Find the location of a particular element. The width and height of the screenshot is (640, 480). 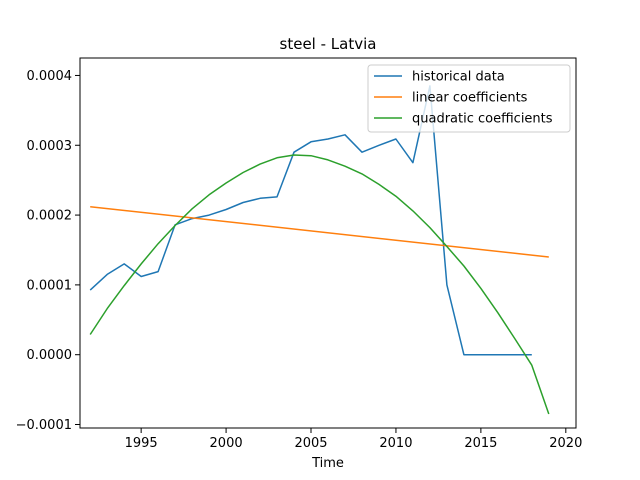

y-tick-label: −0.0001 is located at coordinates (44, 425).